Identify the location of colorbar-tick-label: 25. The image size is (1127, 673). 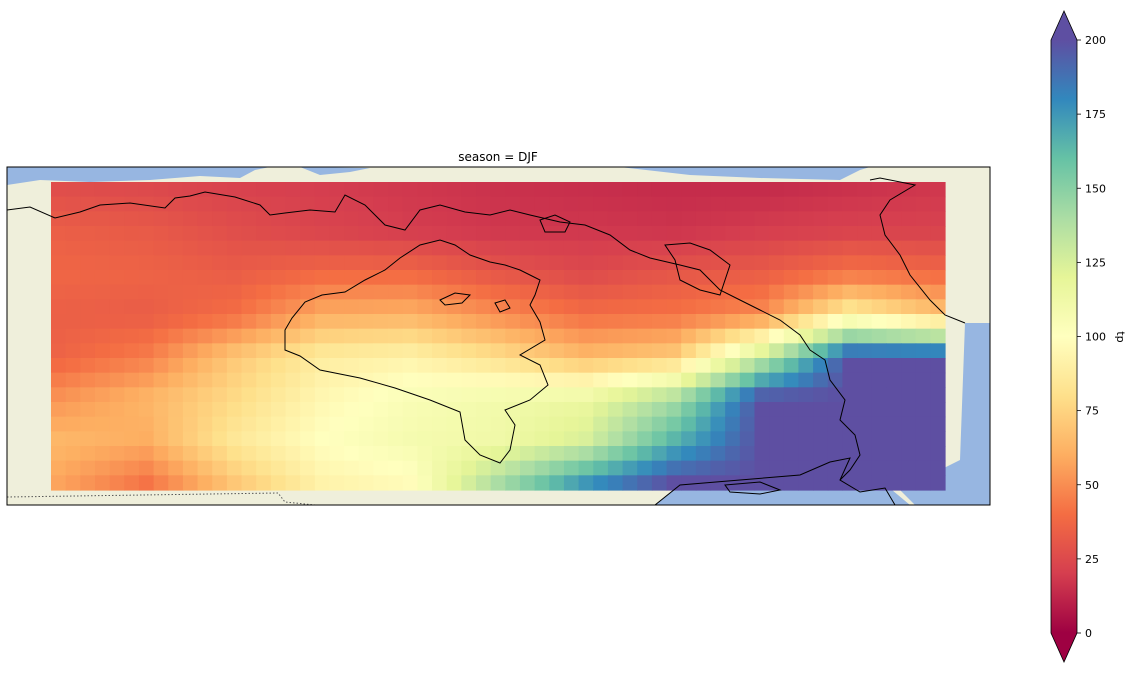
(1092, 559).